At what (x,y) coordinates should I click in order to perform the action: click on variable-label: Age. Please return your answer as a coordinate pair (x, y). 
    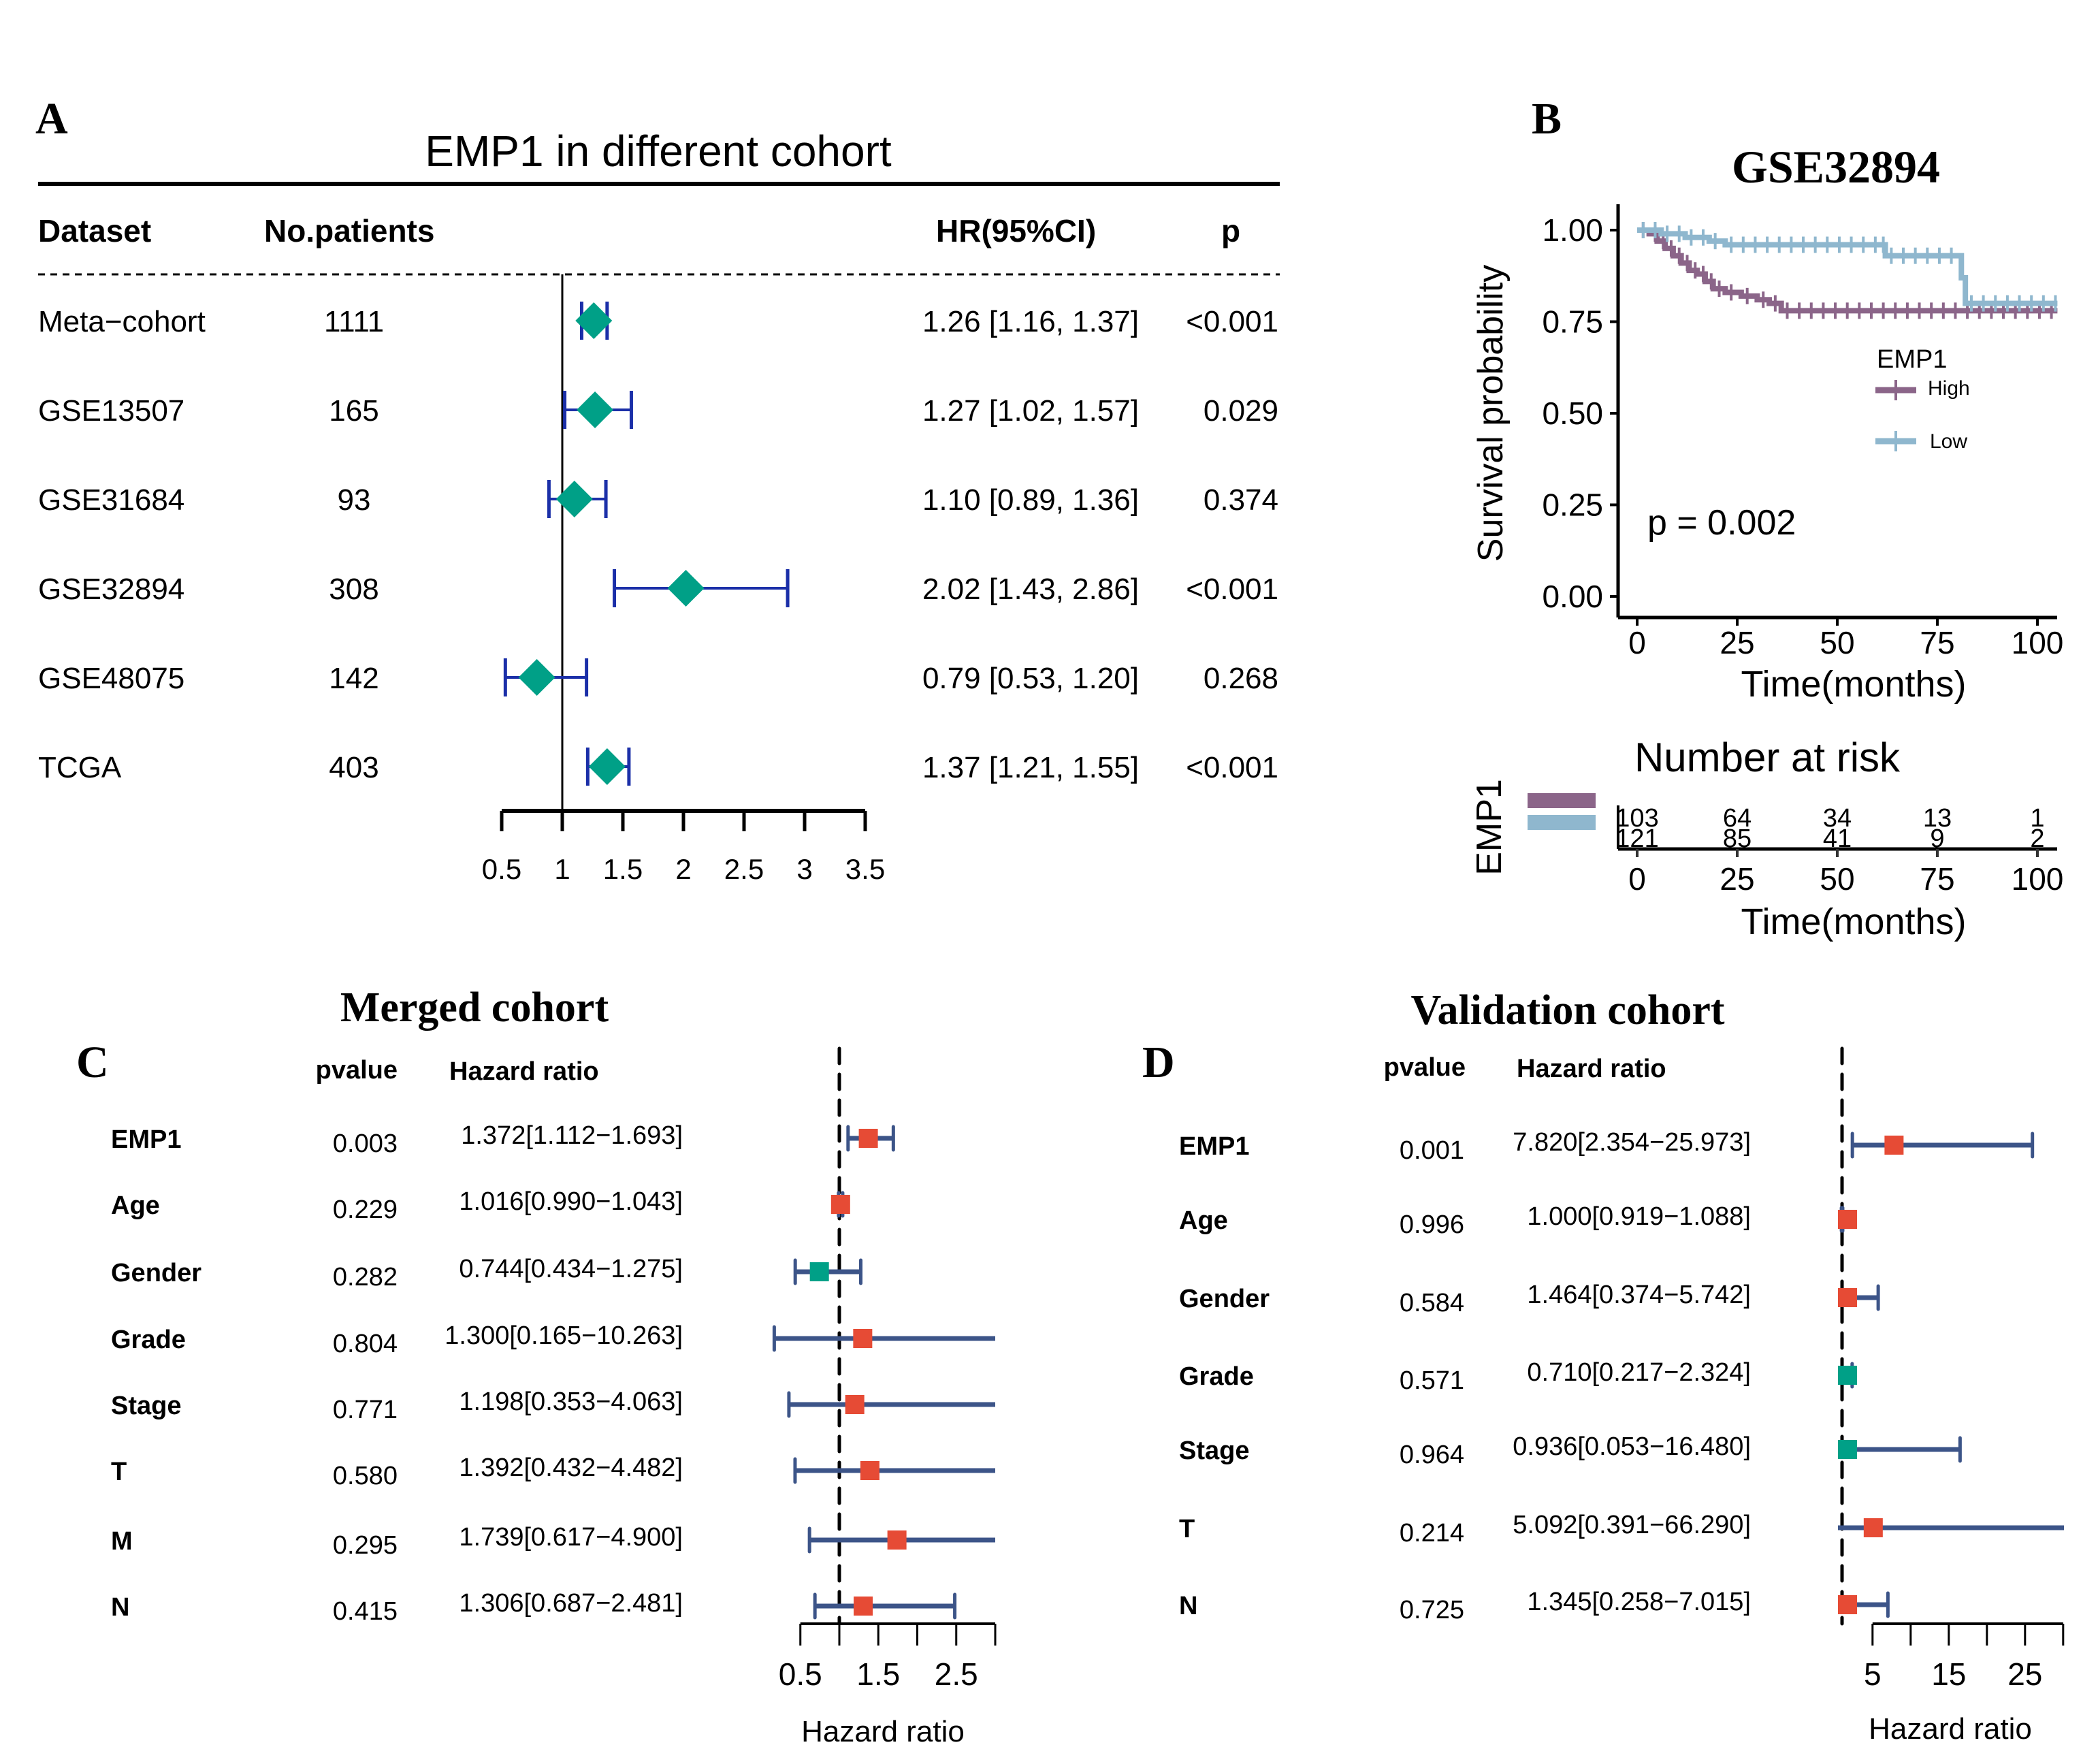
    Looking at the image, I should click on (1204, 1220).